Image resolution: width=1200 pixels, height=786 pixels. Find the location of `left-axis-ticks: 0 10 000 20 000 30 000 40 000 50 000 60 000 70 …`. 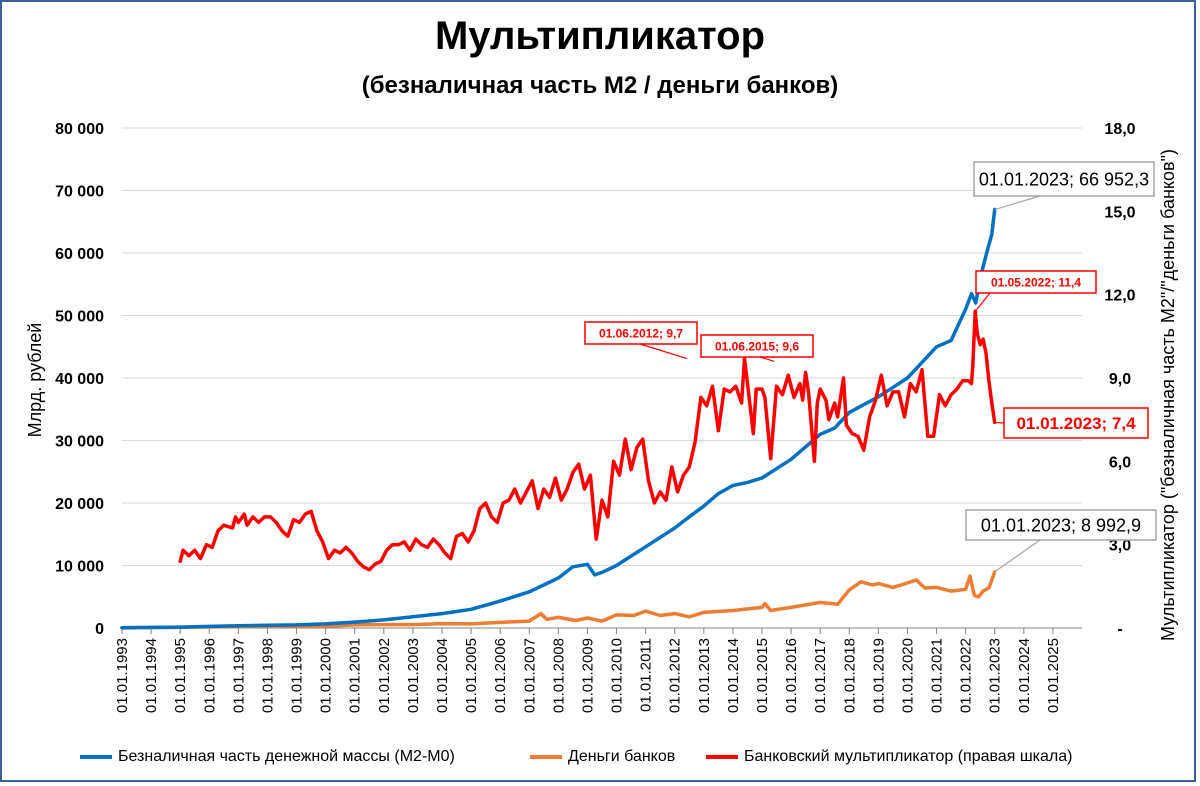

left-axis-ticks: 0 10 000 20 000 30 000 40 000 50 000 60 000 70 … is located at coordinates (79, 379).